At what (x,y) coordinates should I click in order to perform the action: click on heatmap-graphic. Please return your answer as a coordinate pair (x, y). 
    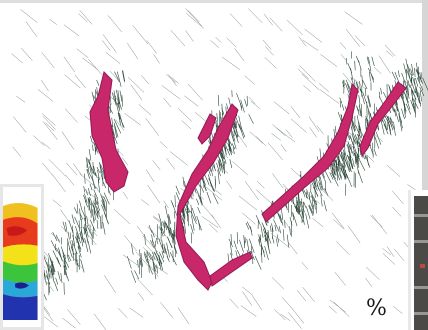
    Looking at the image, I should click on (22, 257).